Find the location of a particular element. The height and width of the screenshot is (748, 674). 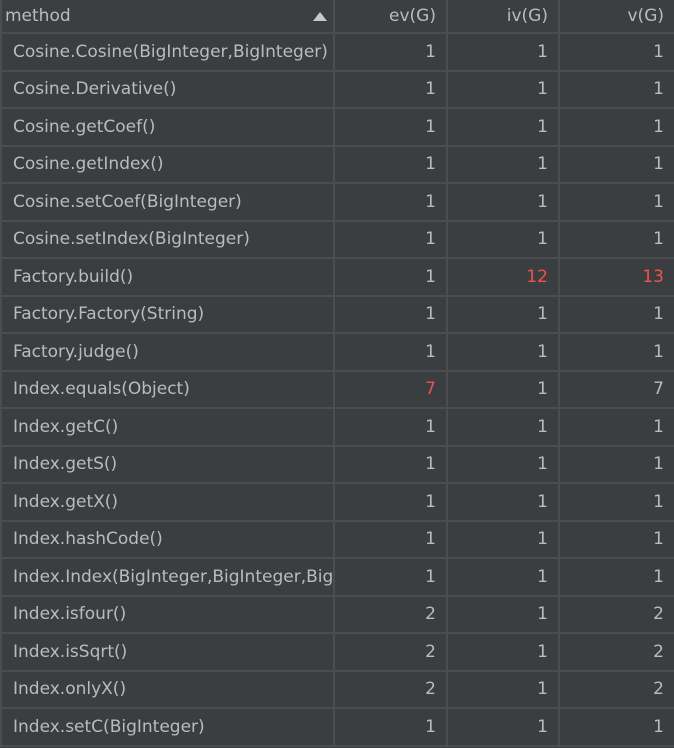

cell-method: Cosine.Derivative() is located at coordinates (167, 89).